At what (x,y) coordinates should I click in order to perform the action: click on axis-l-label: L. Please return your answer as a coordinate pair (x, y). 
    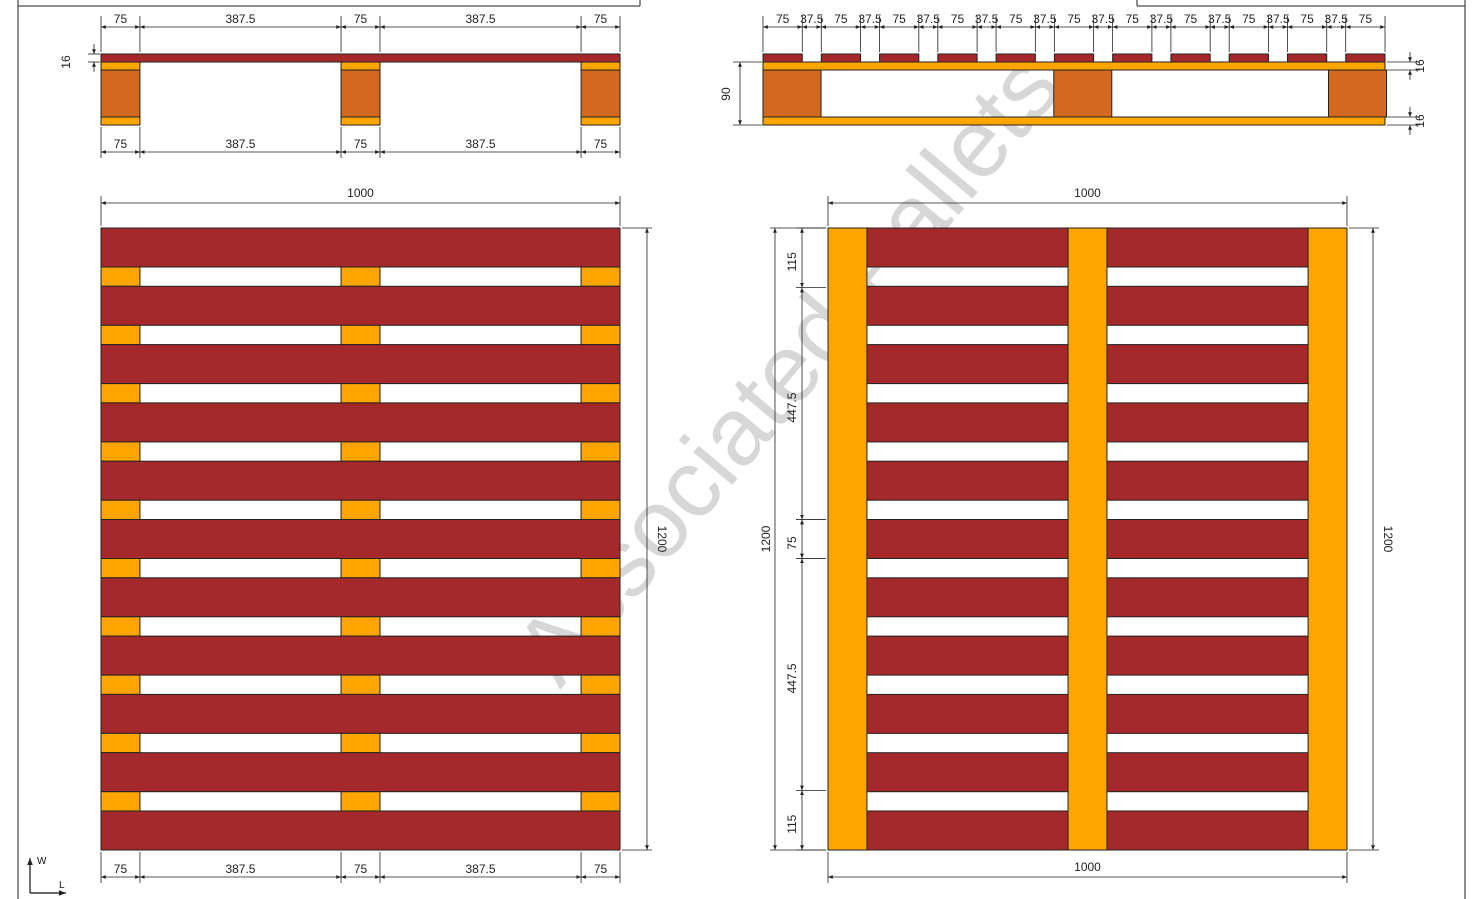
    Looking at the image, I should click on (62, 885).